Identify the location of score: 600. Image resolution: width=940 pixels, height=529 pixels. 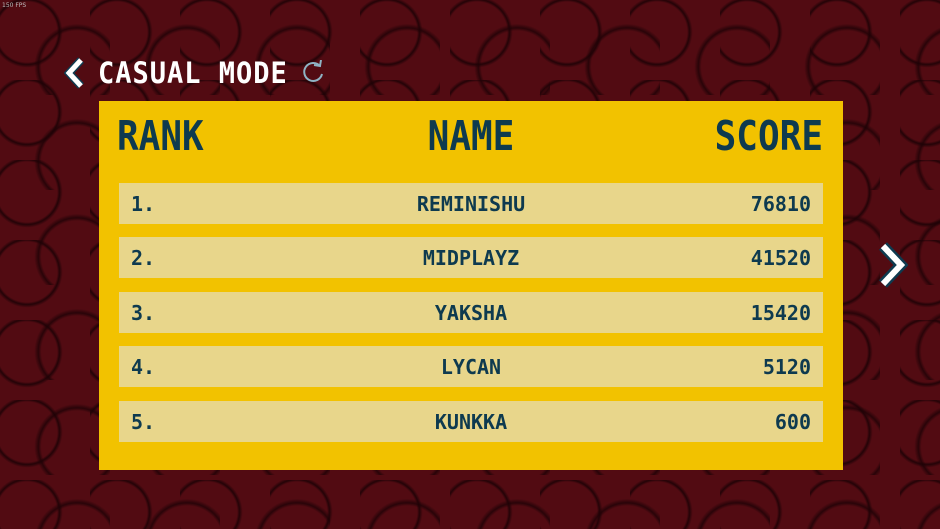
(792, 422).